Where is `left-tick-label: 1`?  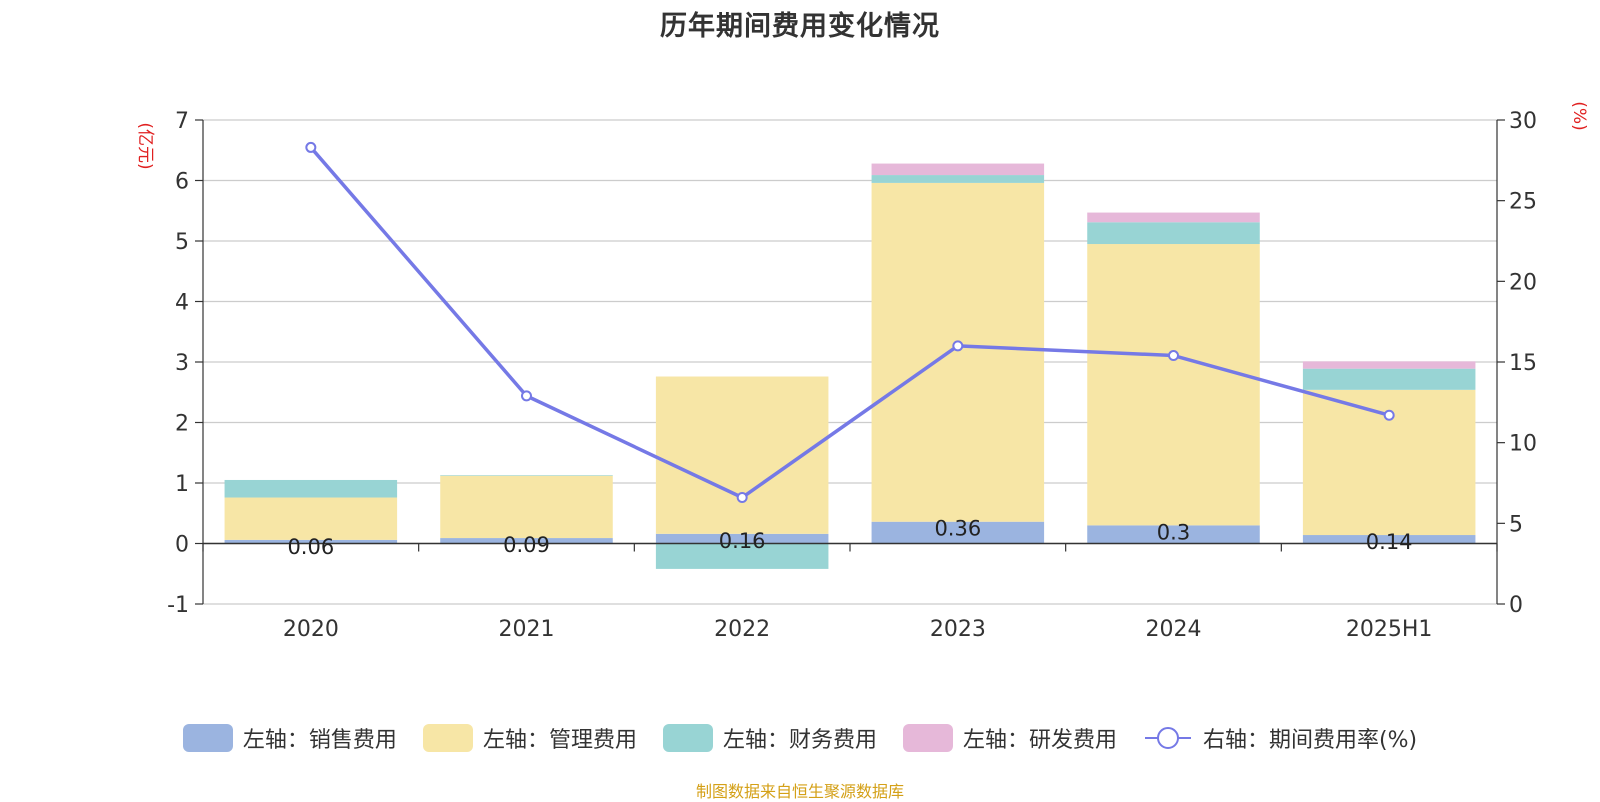 left-tick-label: 1 is located at coordinates (182, 484).